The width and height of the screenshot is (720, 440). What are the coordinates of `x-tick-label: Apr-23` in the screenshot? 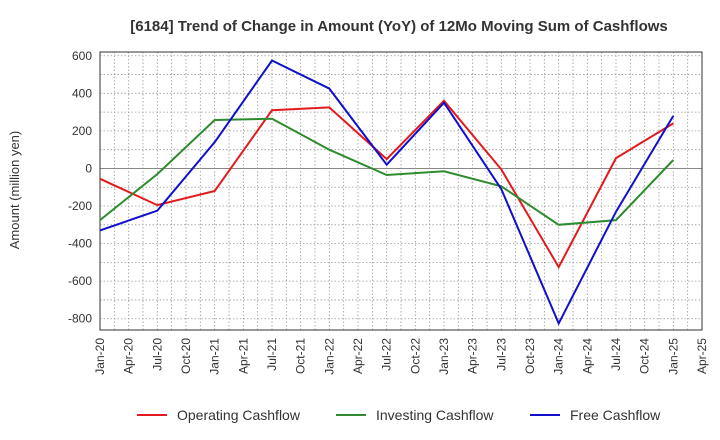 It's located at (473, 356).